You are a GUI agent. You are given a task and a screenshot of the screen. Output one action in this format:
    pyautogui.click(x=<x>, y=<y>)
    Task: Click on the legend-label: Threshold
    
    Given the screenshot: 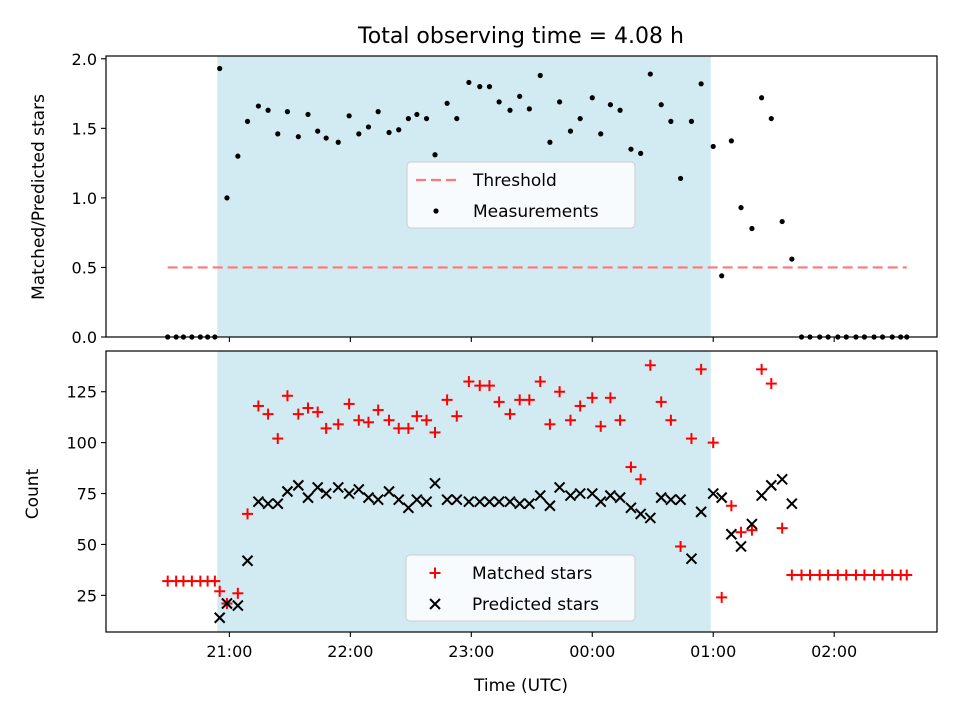 What is the action you would take?
    pyautogui.click(x=514, y=181)
    